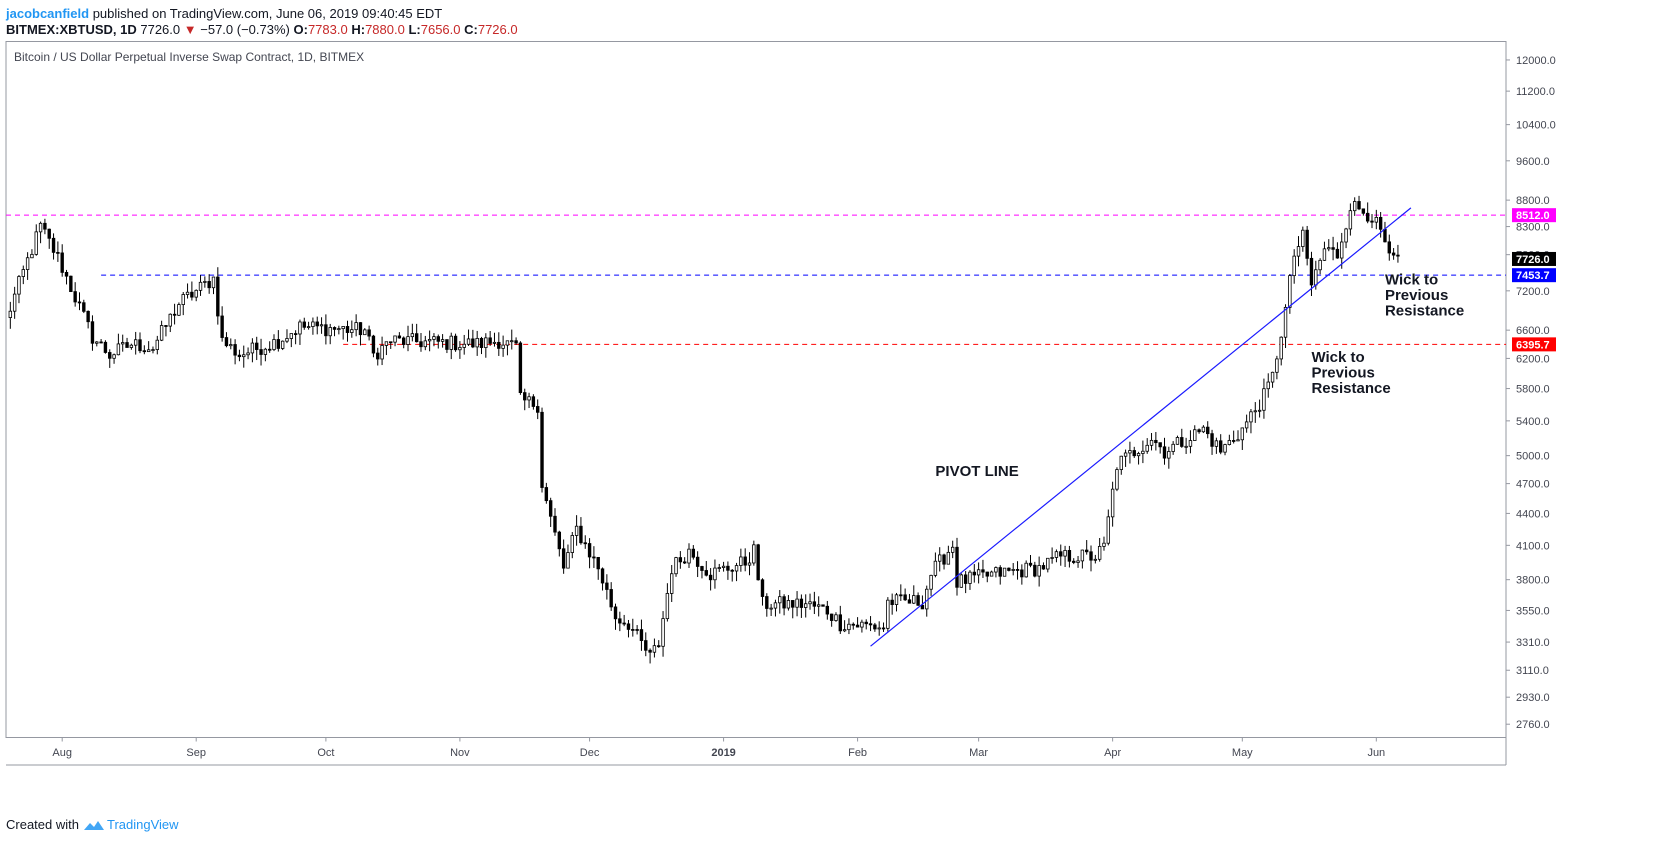 The height and width of the screenshot is (842, 1653). Describe the element at coordinates (1533, 422) in the screenshot. I see `y-tick-label: 5400.0` at that location.